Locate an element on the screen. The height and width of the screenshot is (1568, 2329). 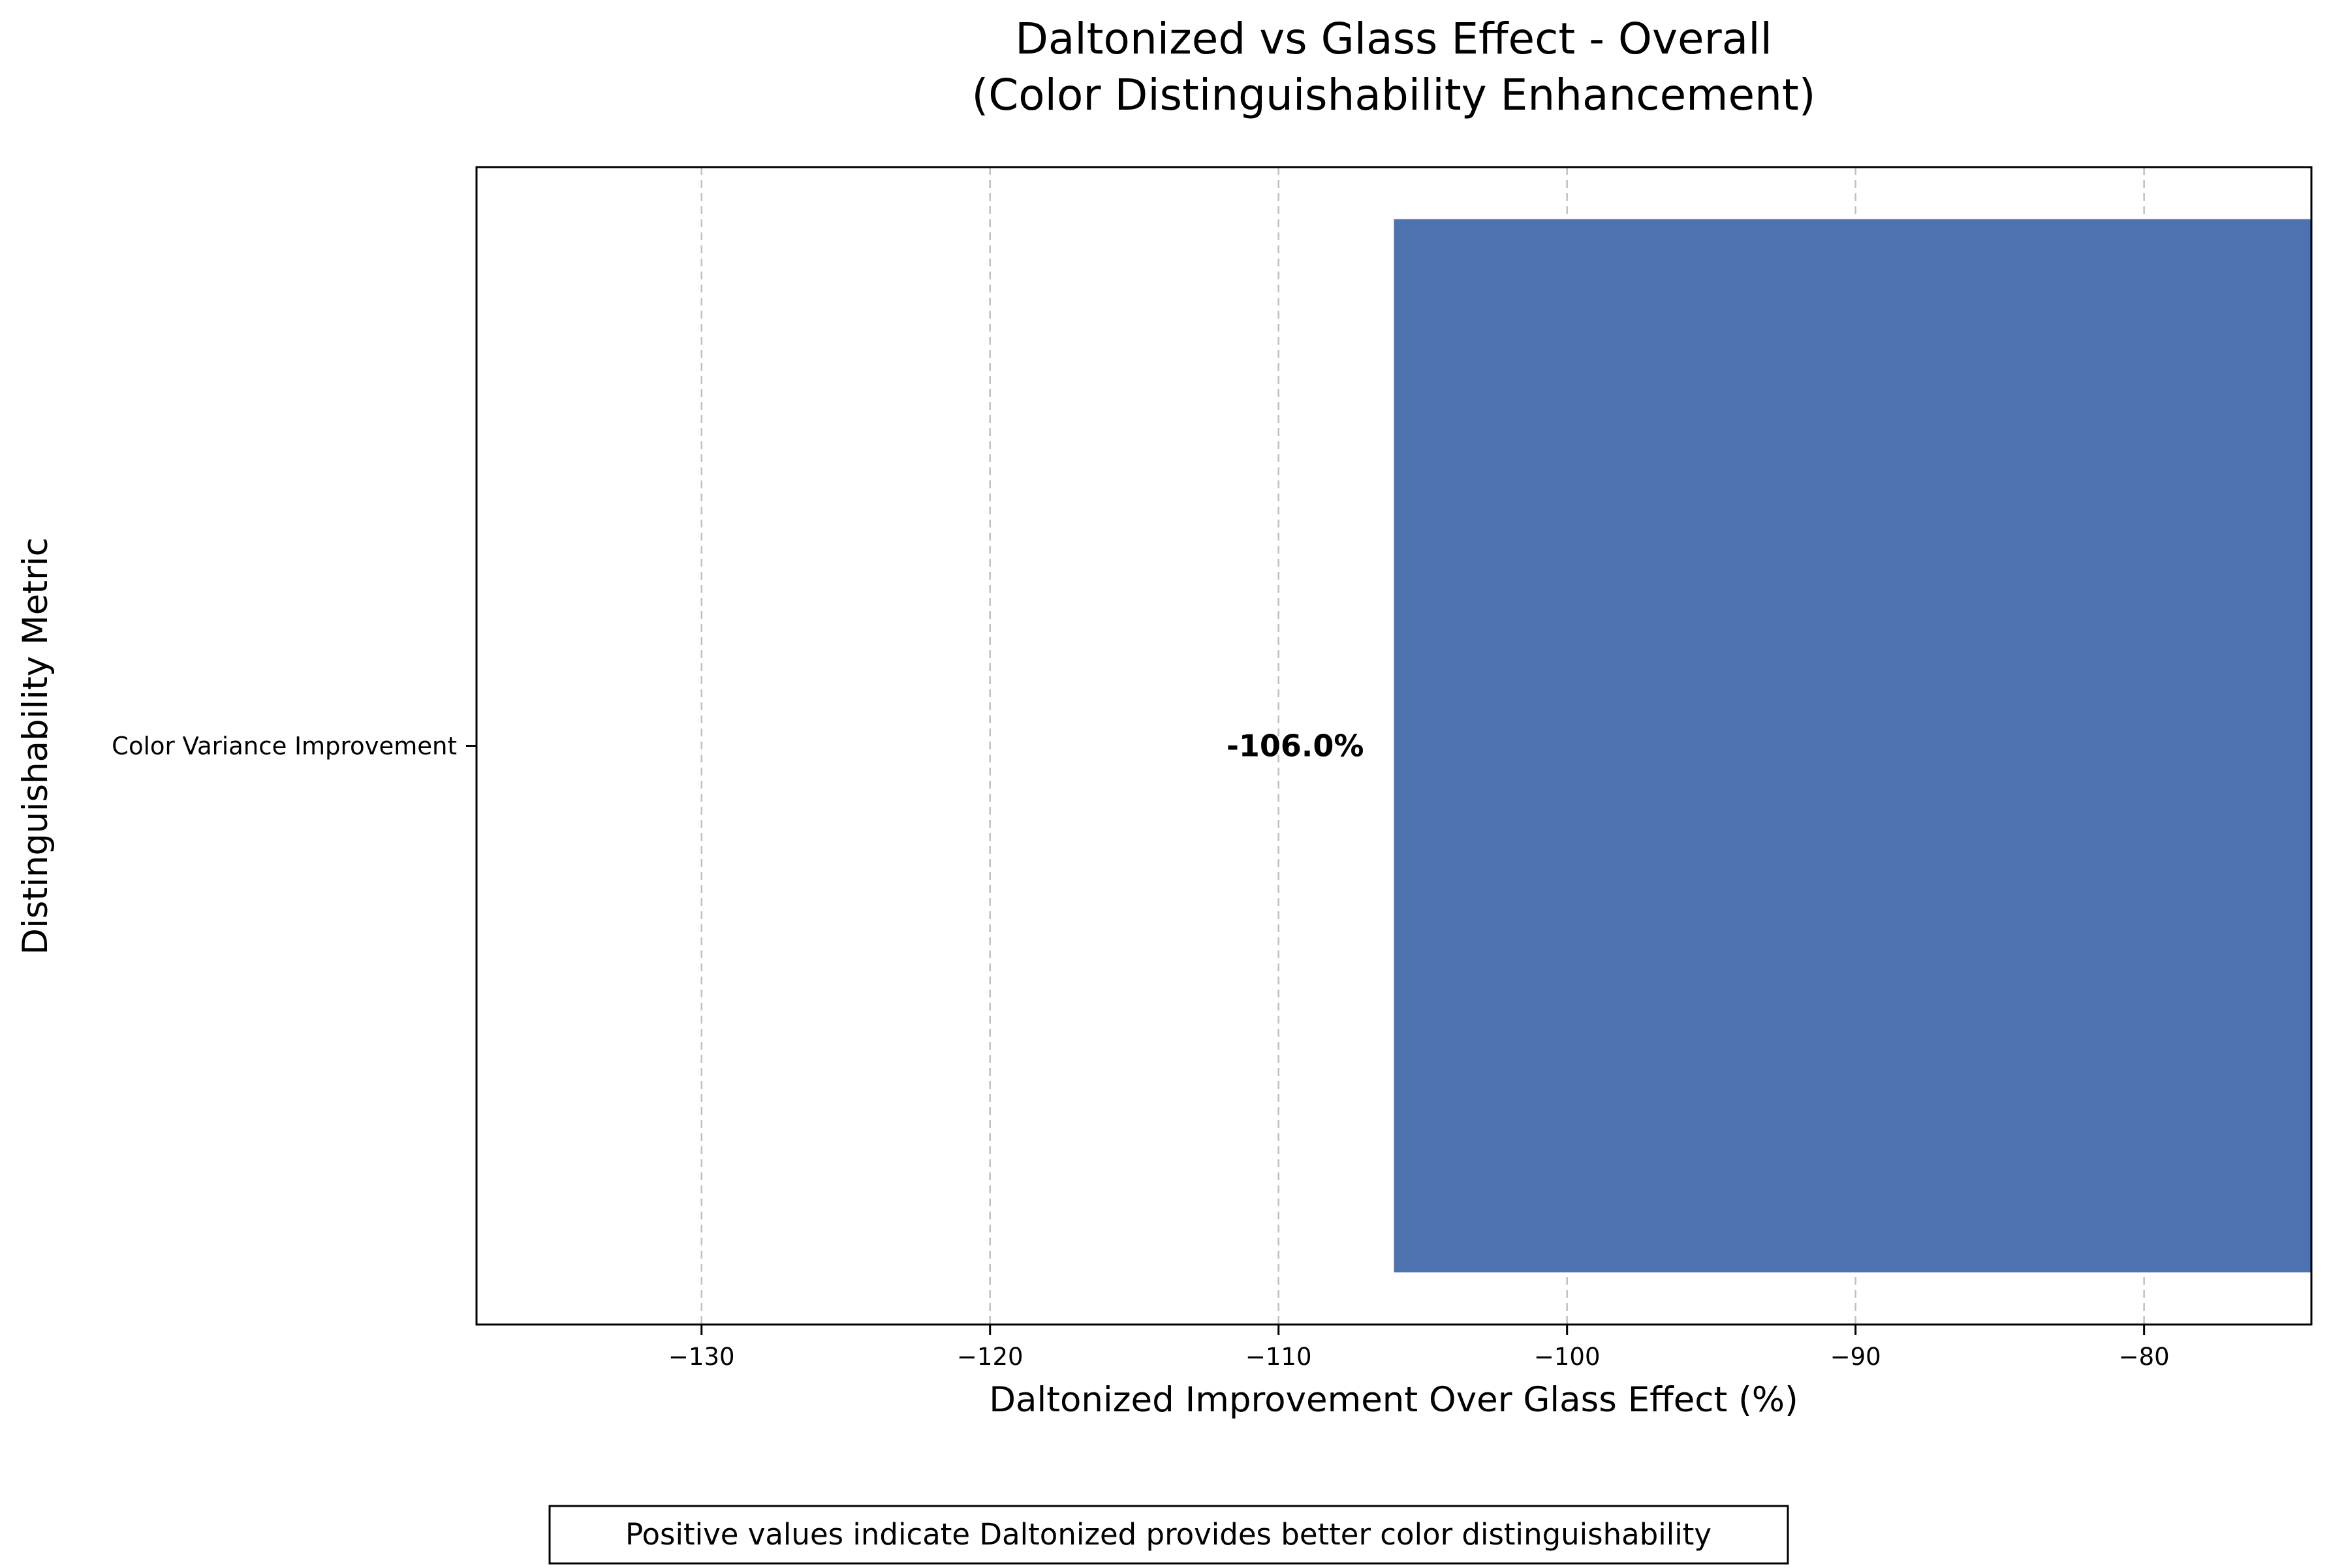
y-ticks: Color Variance Improvement is located at coordinates (294, 746).